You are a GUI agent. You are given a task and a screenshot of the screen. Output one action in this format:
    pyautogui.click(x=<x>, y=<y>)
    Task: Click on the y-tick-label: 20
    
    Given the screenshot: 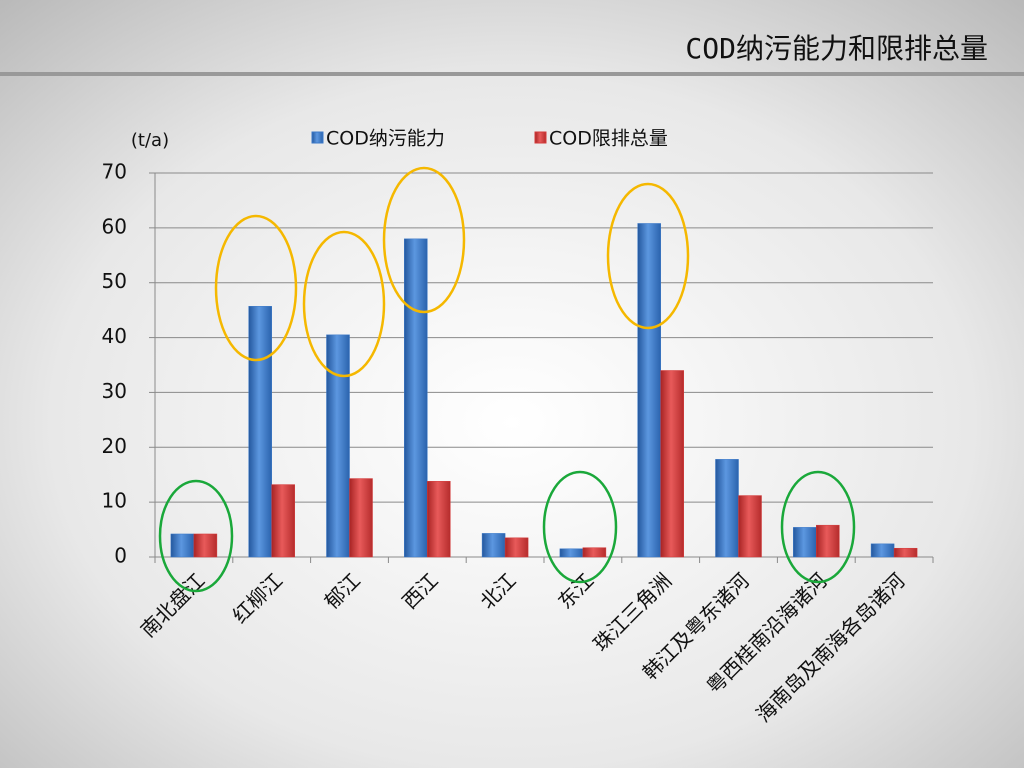 What is the action you would take?
    pyautogui.click(x=114, y=446)
    